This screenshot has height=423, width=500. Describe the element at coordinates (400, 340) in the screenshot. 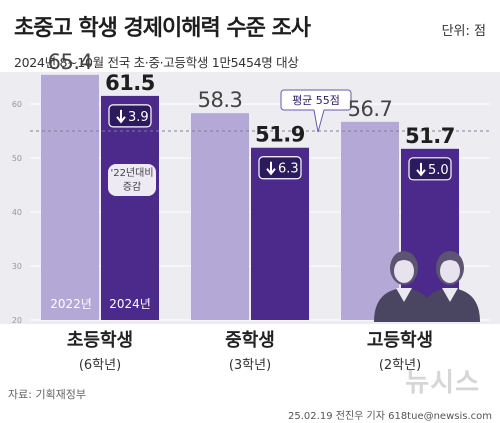

I see `category-label: 고등학생` at that location.